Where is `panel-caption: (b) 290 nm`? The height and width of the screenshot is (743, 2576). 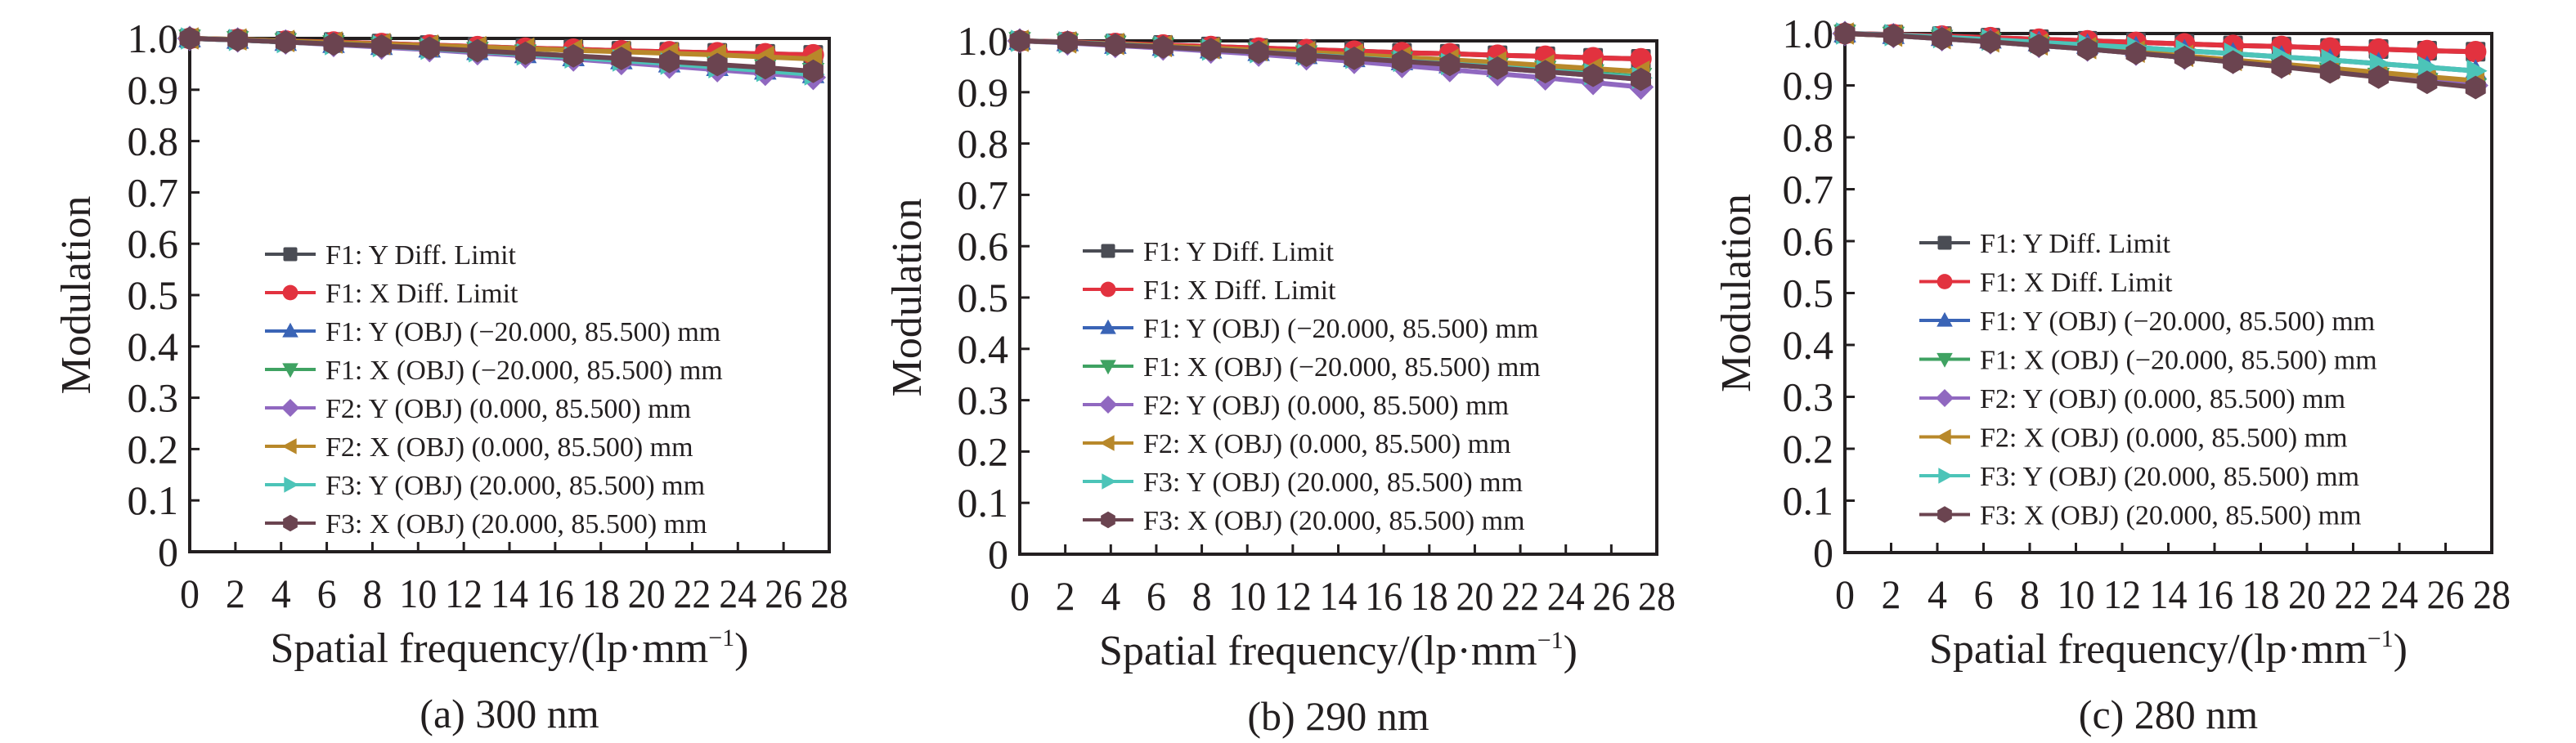 panel-caption: (b) 290 nm is located at coordinates (1338, 716).